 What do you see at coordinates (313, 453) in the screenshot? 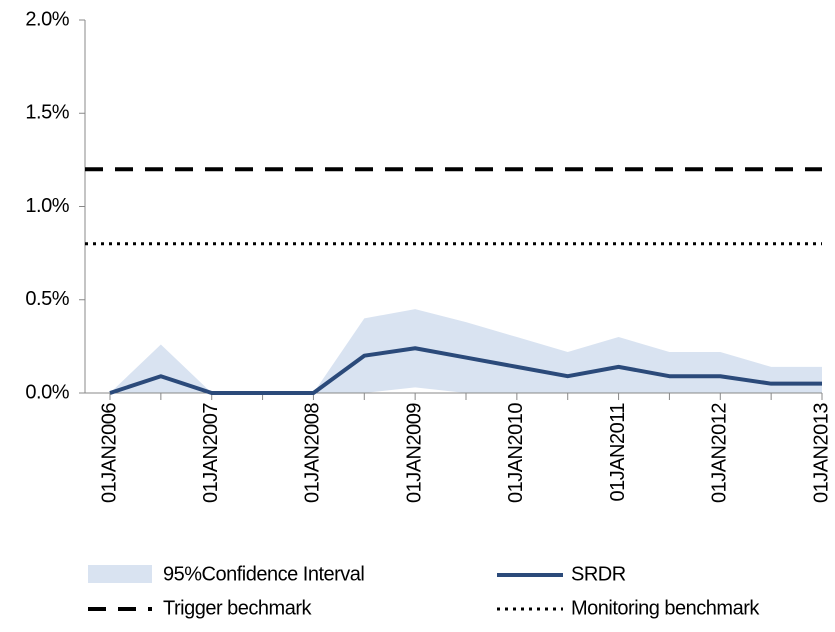
I see `x-tick-label: 01JAN2008` at bounding box center [313, 453].